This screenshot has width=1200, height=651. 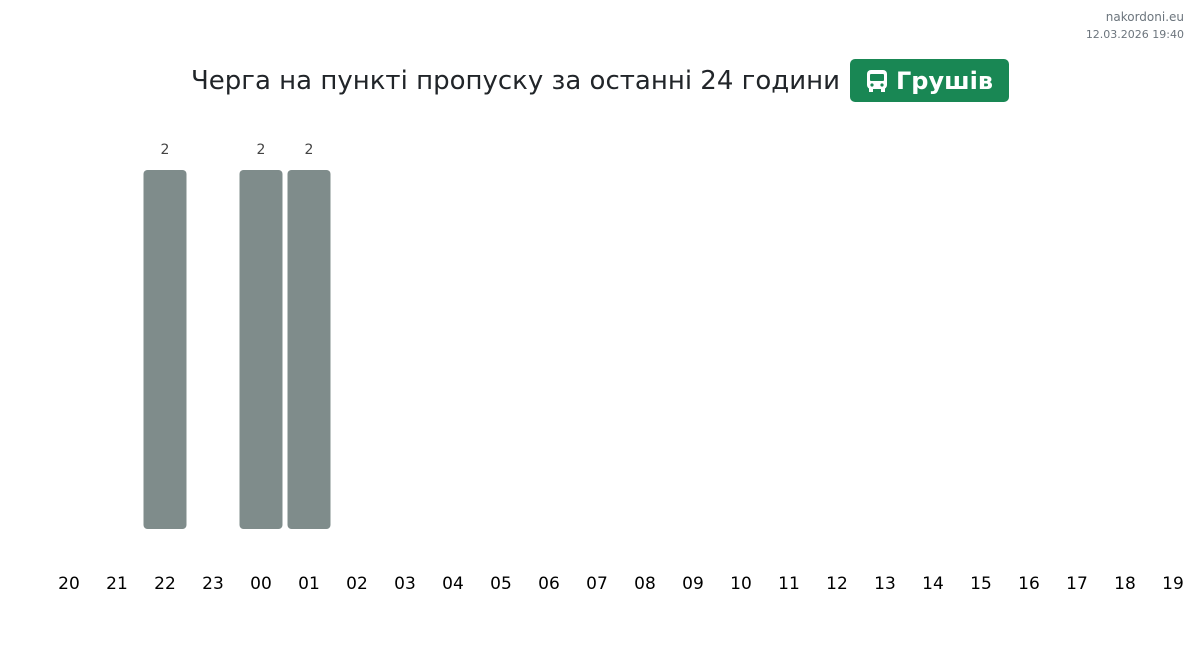 What do you see at coordinates (1144, 17) in the screenshot?
I see `site: nakordoni.eu` at bounding box center [1144, 17].